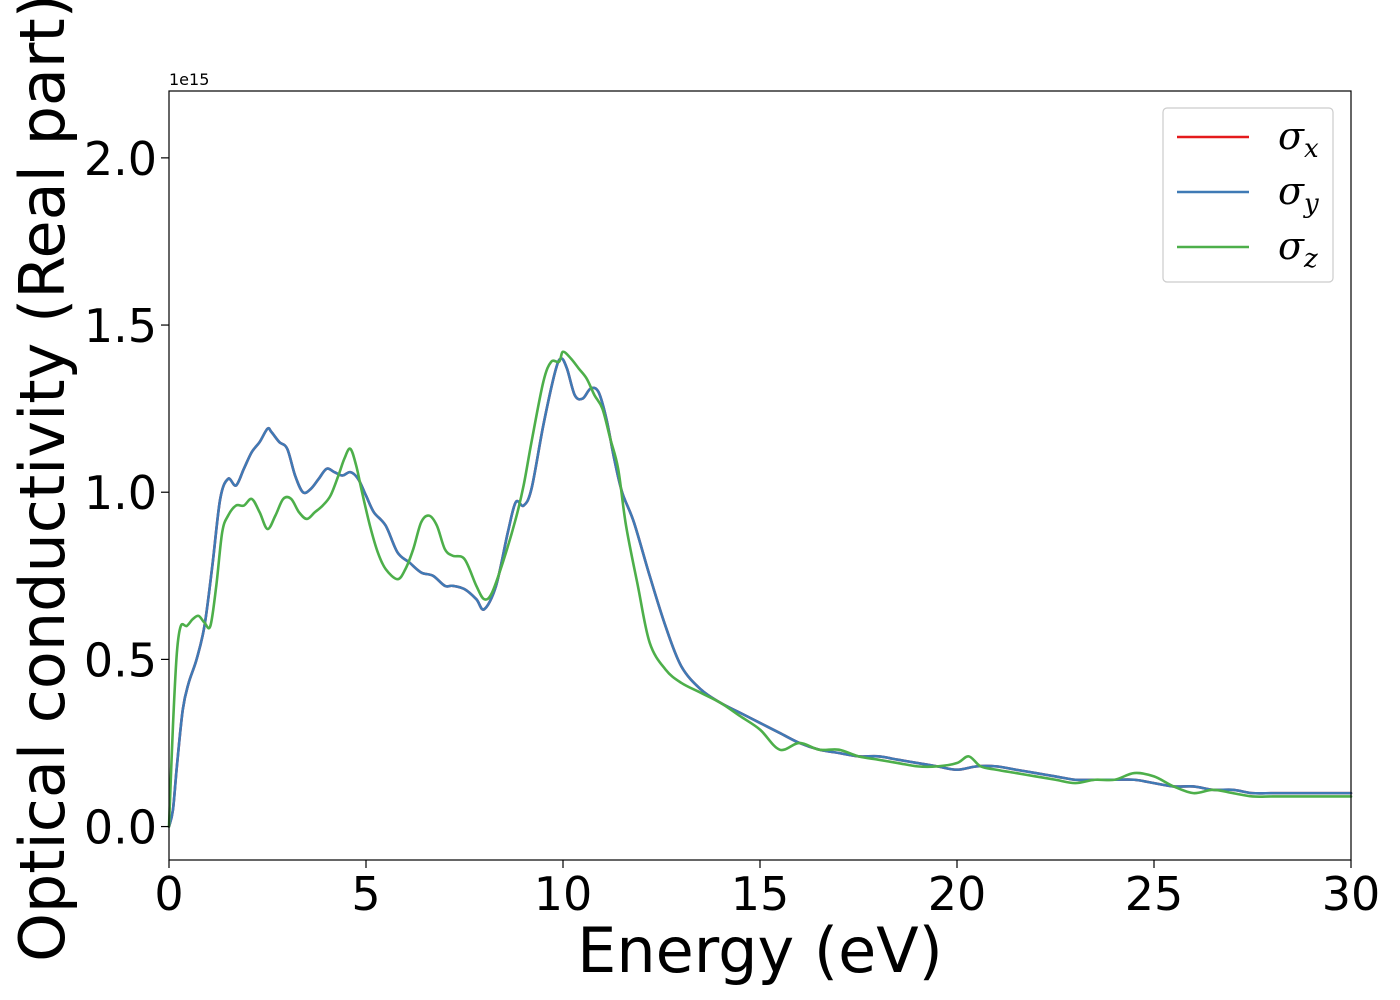 This screenshot has width=1400, height=1000. What do you see at coordinates (760, 950) in the screenshot?
I see `x-axis-label: Energy (eV)` at bounding box center [760, 950].